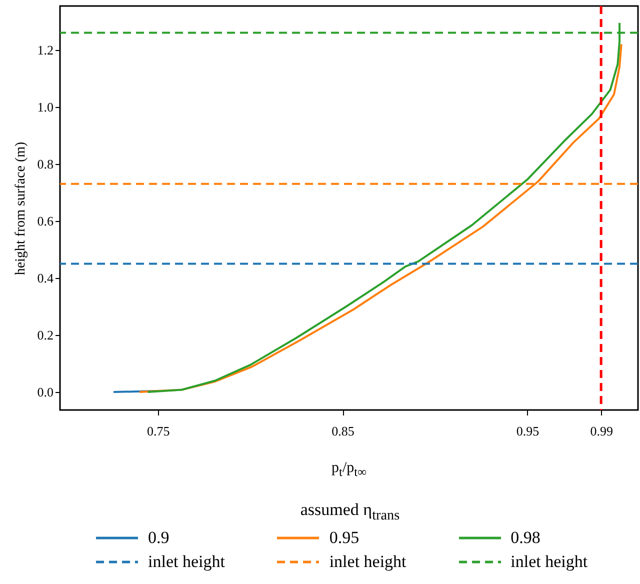 The image size is (640, 584). What do you see at coordinates (45, 220) in the screenshot?
I see `y-tick-label: 0.6` at bounding box center [45, 220].